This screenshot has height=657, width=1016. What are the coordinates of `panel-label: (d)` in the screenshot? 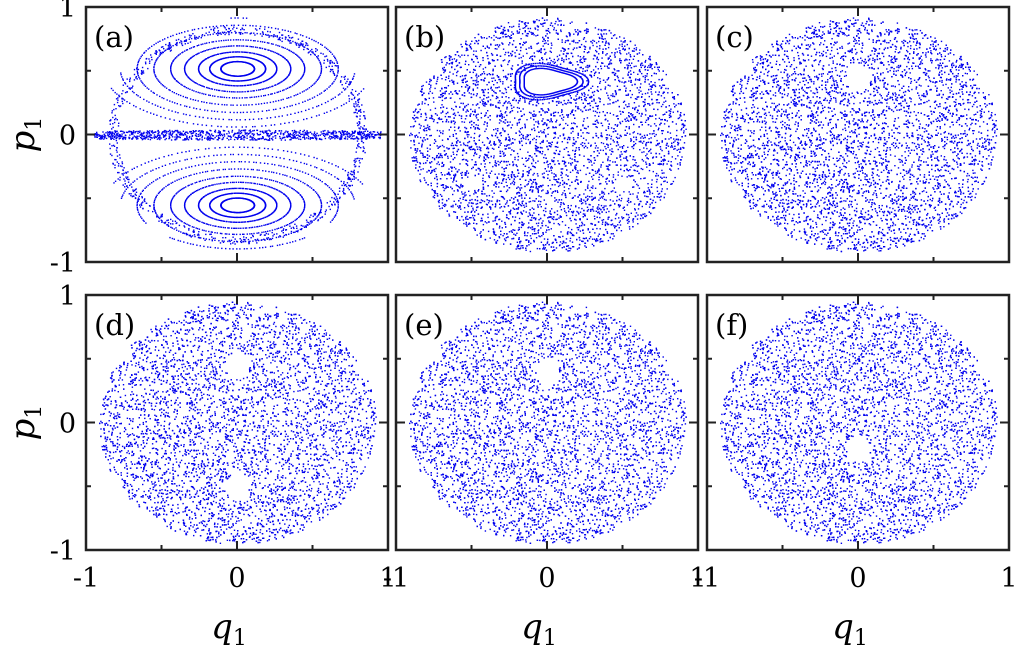 It's located at (114, 325).